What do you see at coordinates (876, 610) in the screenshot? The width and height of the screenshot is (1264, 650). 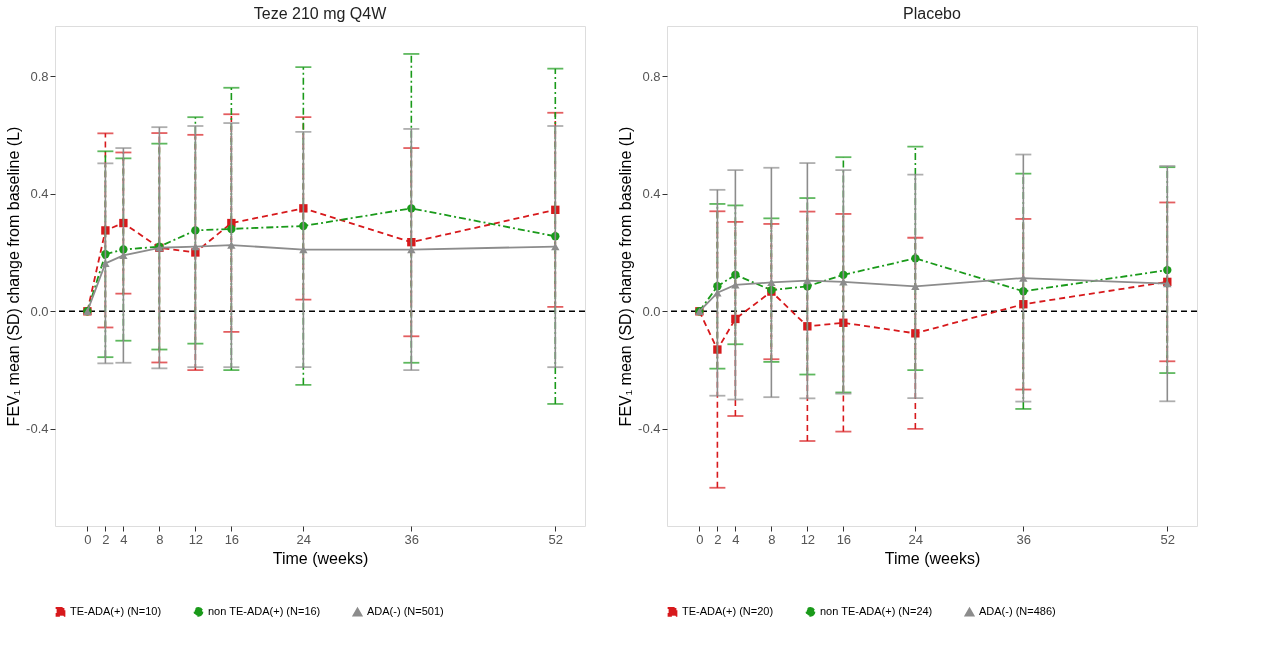 I see `legend-label: non TE-ADA(+) (N=24)` at bounding box center [876, 610].